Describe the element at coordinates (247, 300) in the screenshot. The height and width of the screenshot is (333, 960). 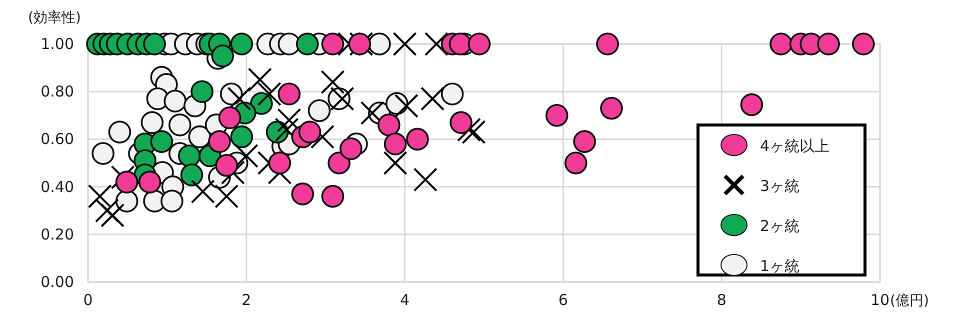
I see `x-tick-label: 2` at that location.